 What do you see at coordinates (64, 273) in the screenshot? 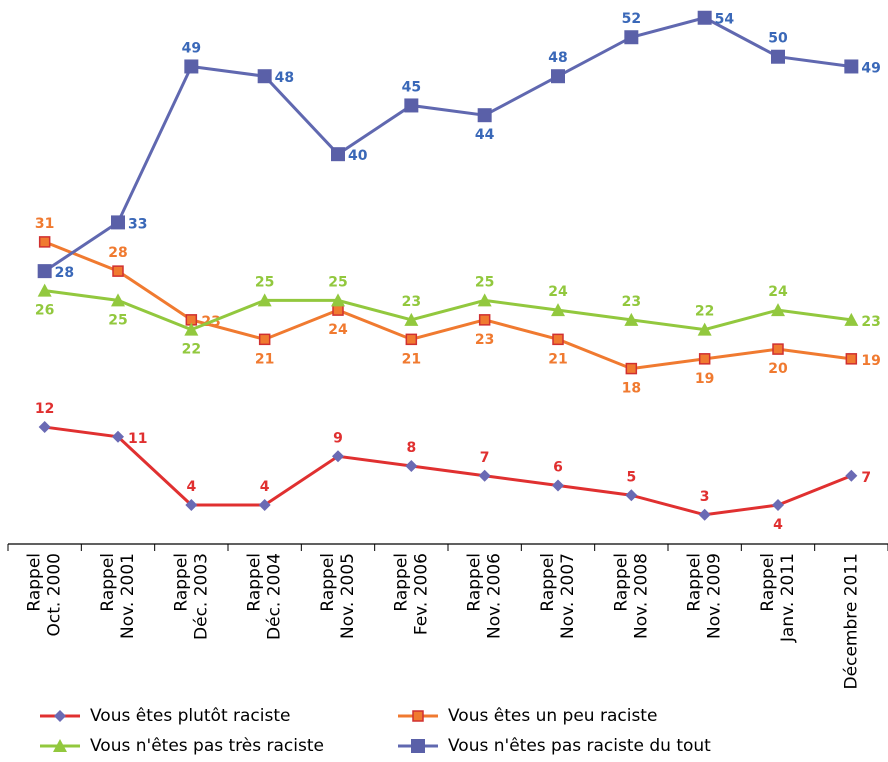
I see `data-label: 28` at bounding box center [64, 273].